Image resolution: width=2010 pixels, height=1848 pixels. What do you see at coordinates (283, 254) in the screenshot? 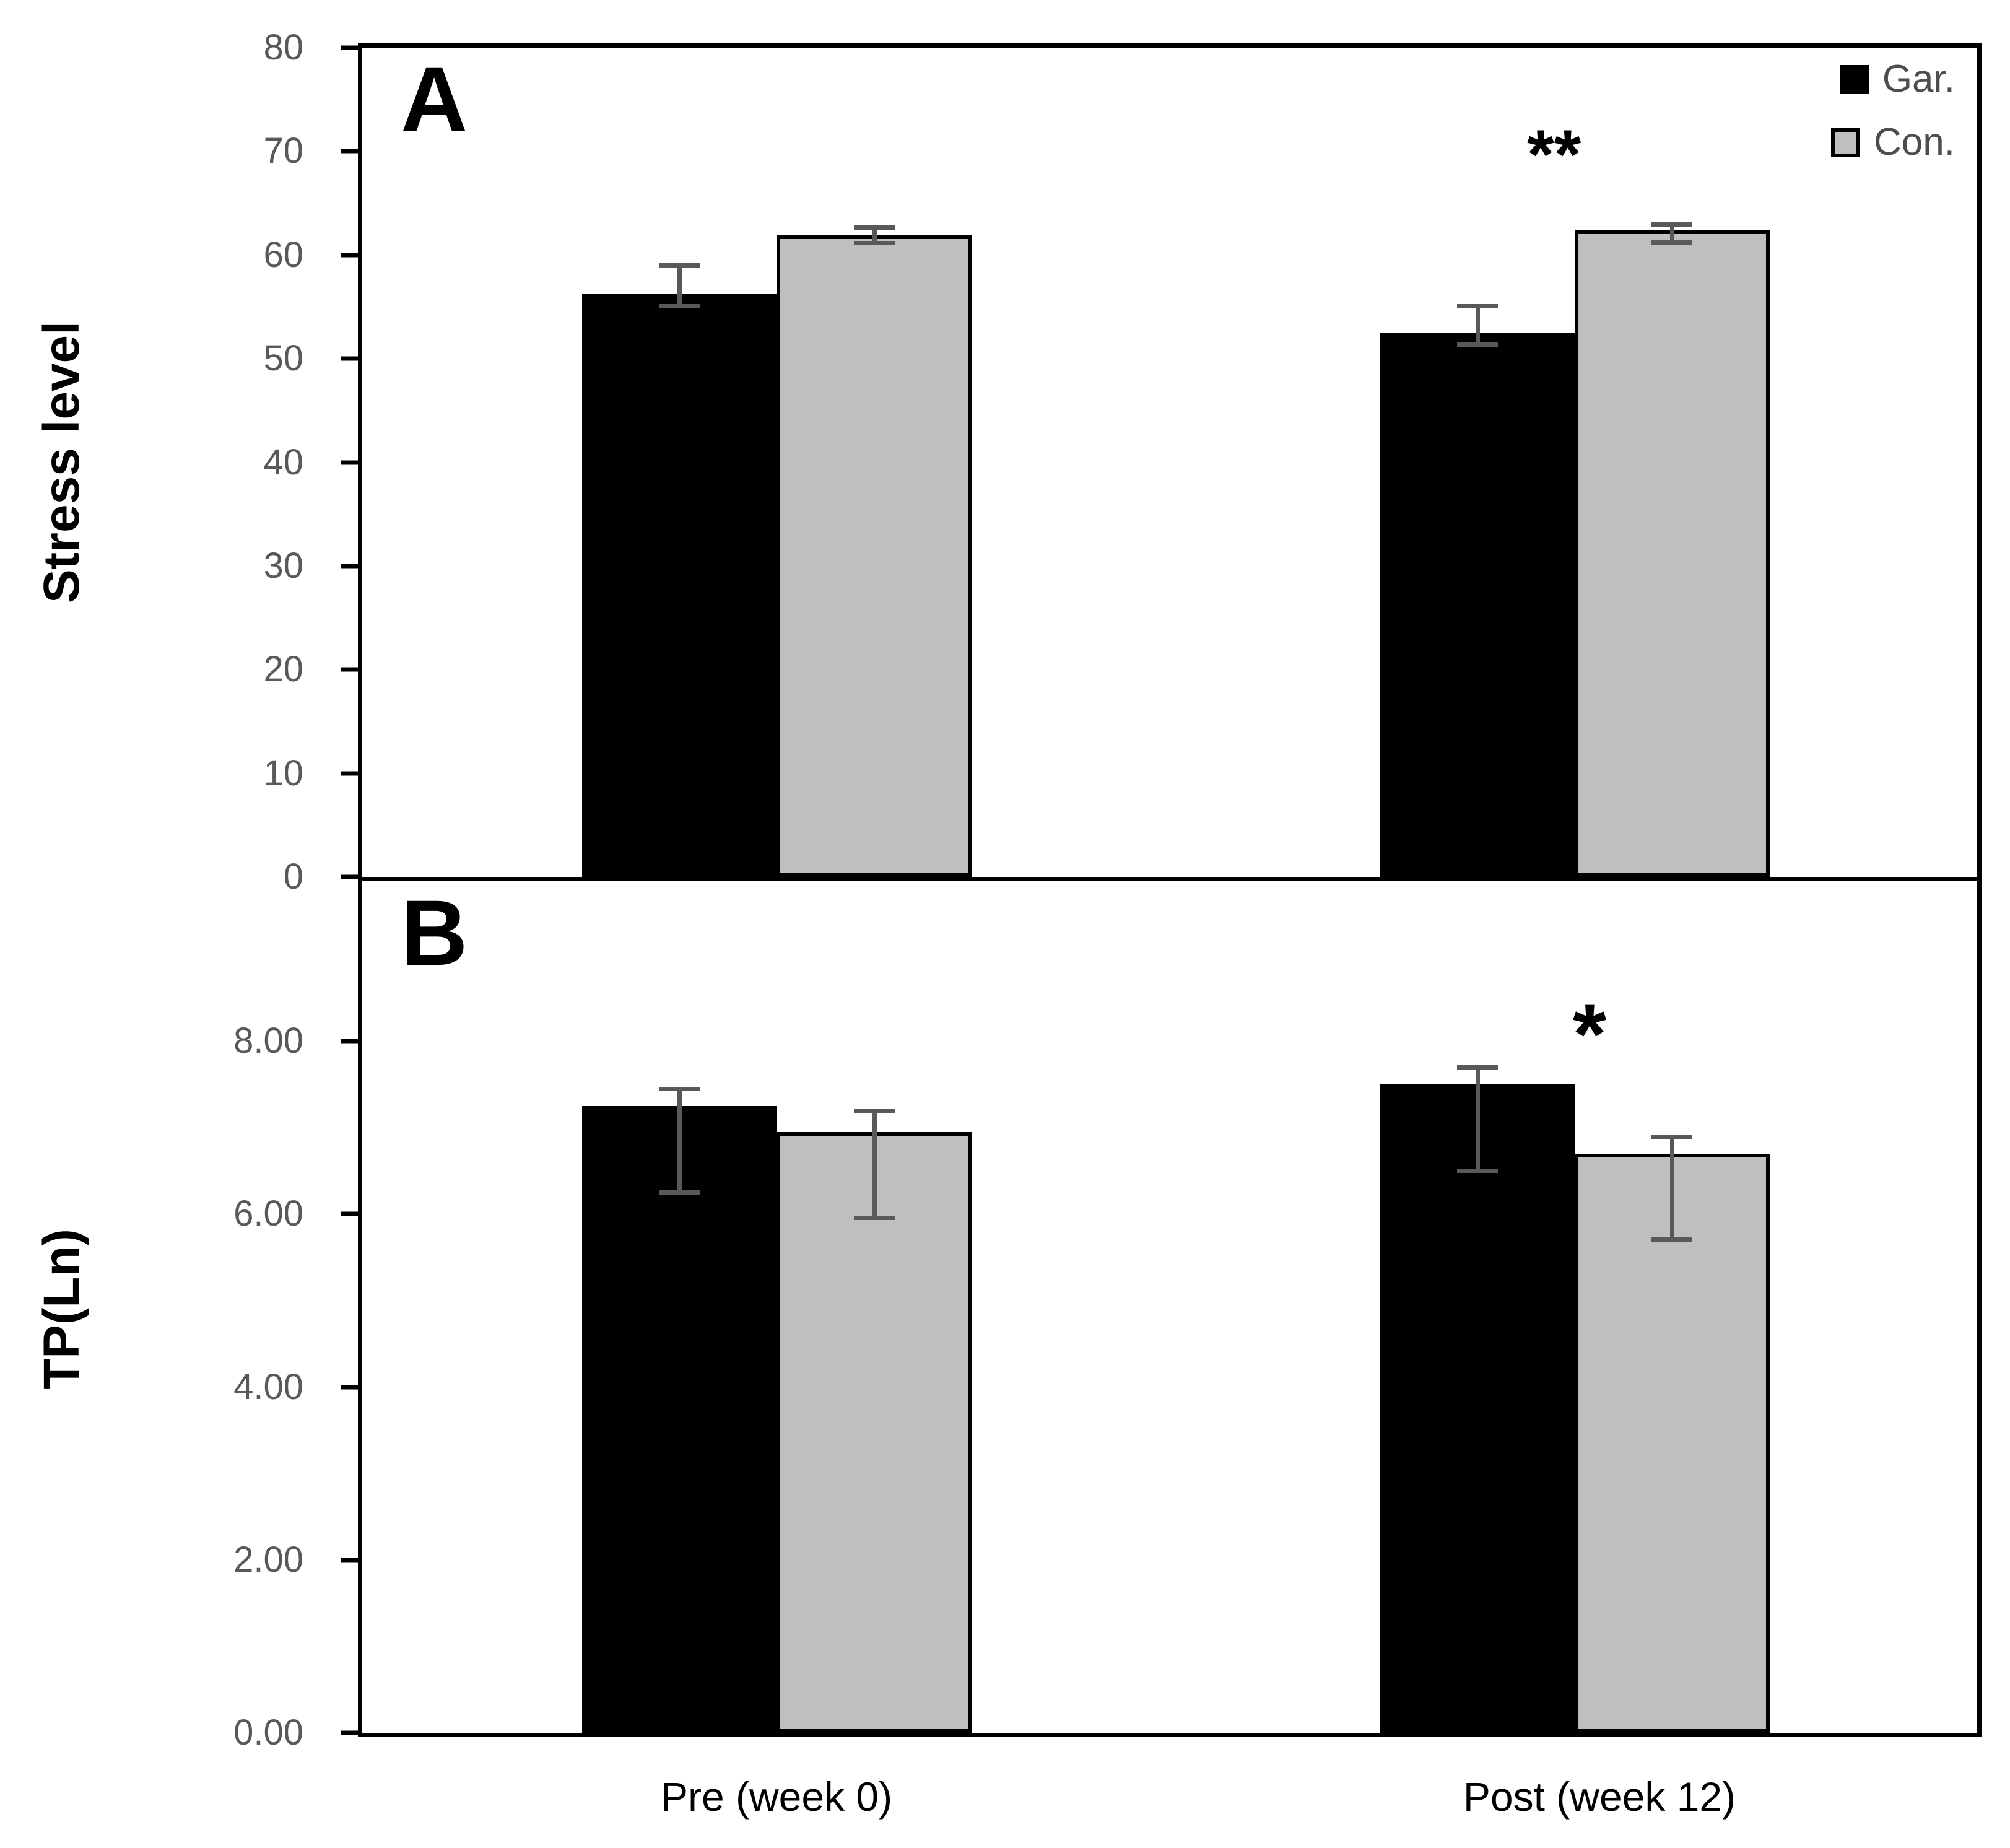
I see `y-tick-label: 60` at bounding box center [283, 254].